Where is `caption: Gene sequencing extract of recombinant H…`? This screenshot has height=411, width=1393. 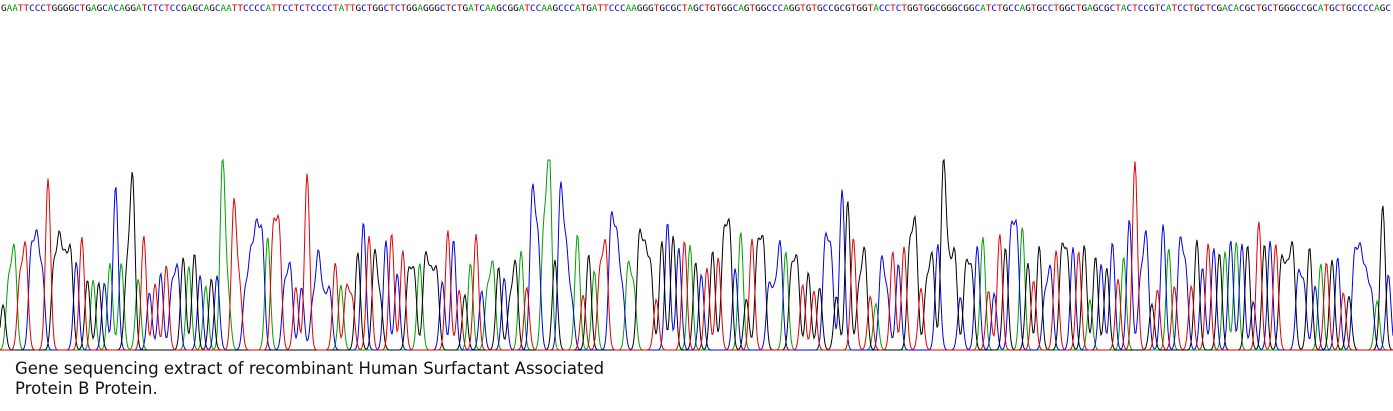
caption: Gene sequencing extract of recombinant H… is located at coordinates (310, 378).